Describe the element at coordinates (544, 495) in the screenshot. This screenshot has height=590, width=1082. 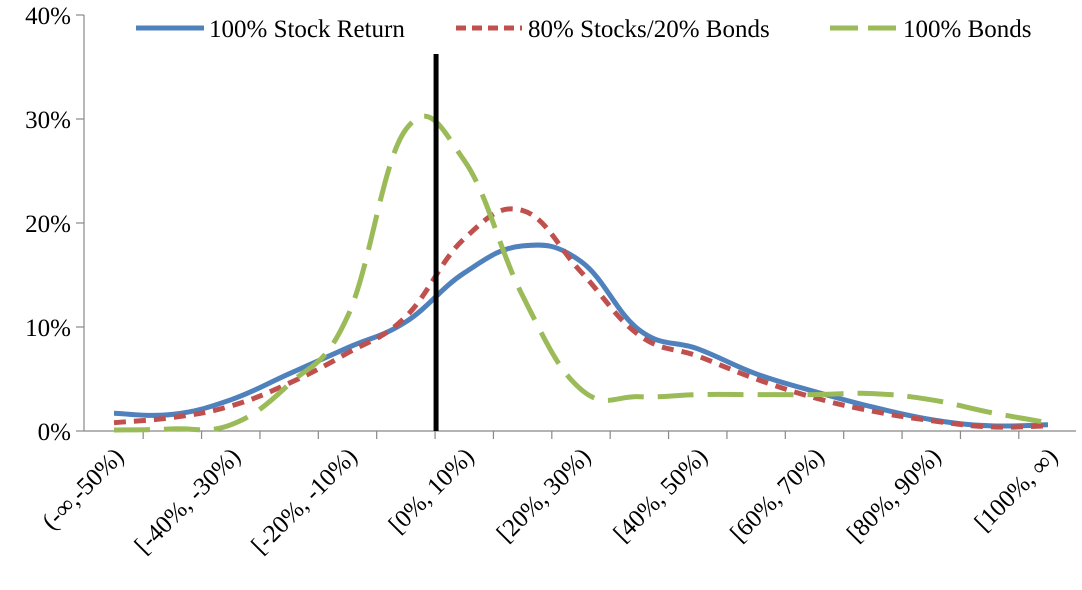
I see `x-tick-label: [20%, 30%)` at that location.